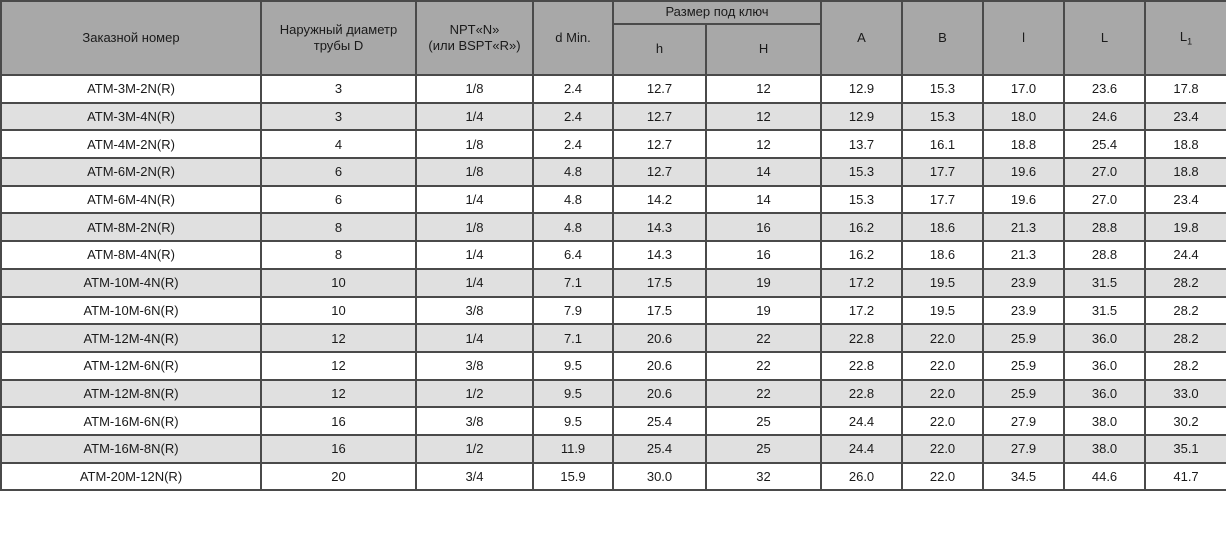  What do you see at coordinates (1183, 36) in the screenshot?
I see `header-l1-base: L` at bounding box center [1183, 36].